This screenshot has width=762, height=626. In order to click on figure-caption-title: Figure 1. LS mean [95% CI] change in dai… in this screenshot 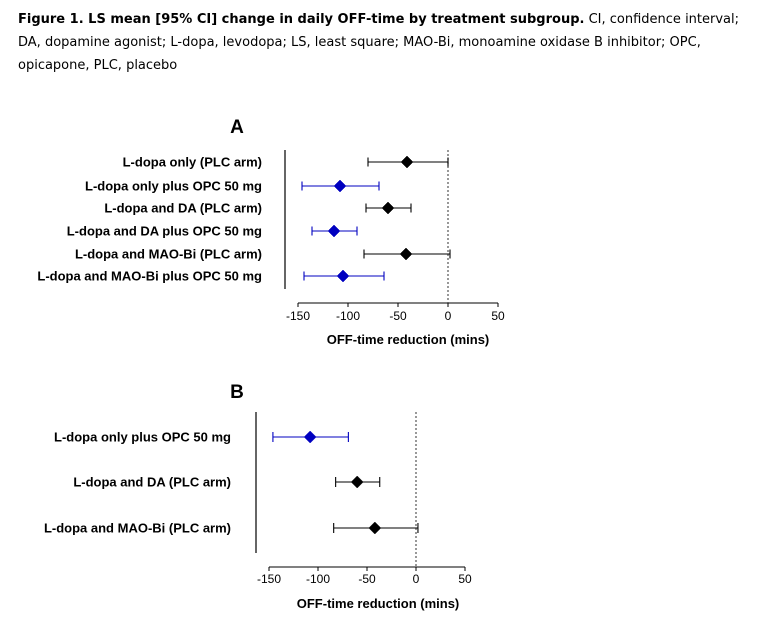, I will do `click(301, 19)`.